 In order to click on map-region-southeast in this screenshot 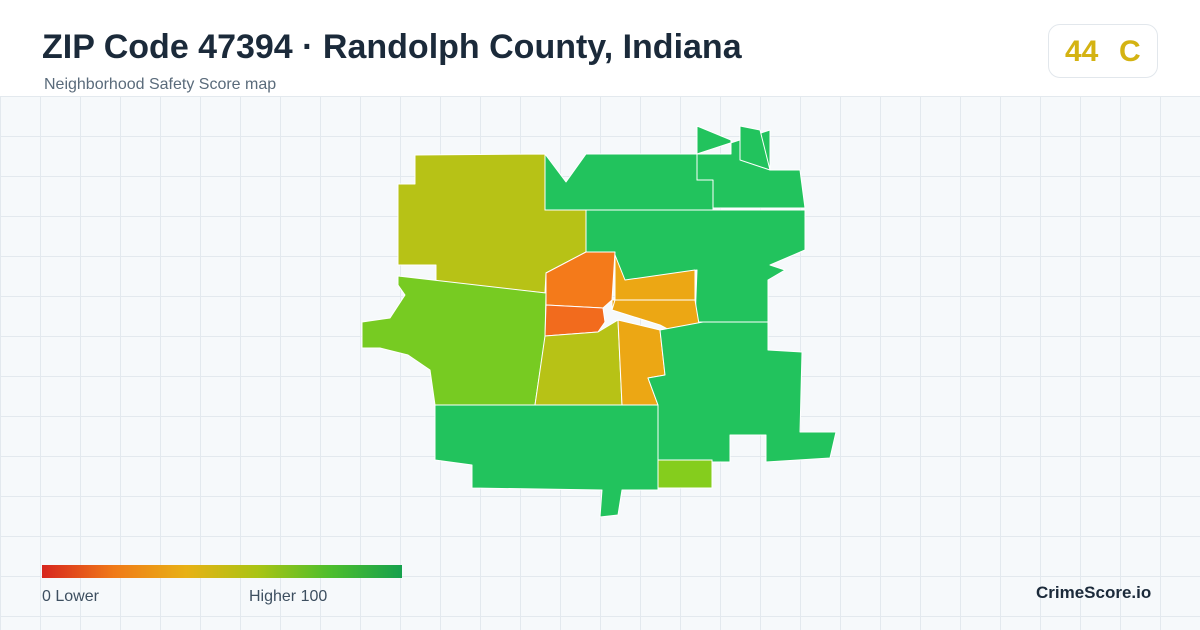, I will do `click(742, 392)`.